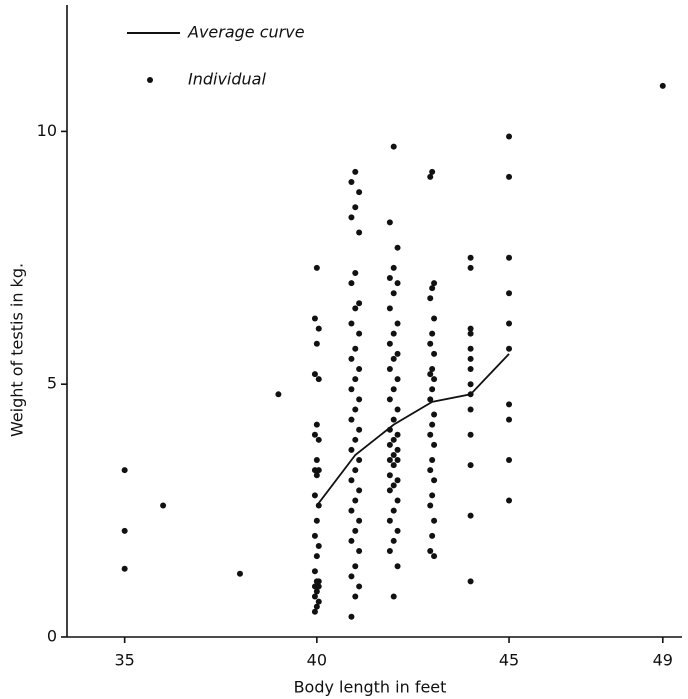 The image size is (688, 699). I want to click on y-tick-label: 5, so click(52, 383).